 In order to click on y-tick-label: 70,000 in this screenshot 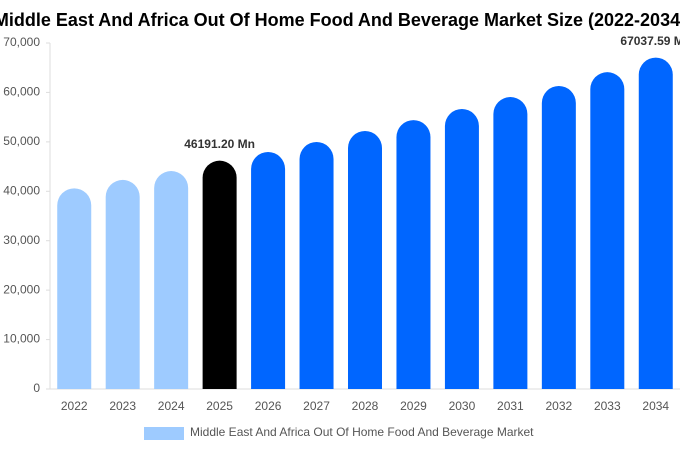, I will do `click(21, 42)`.